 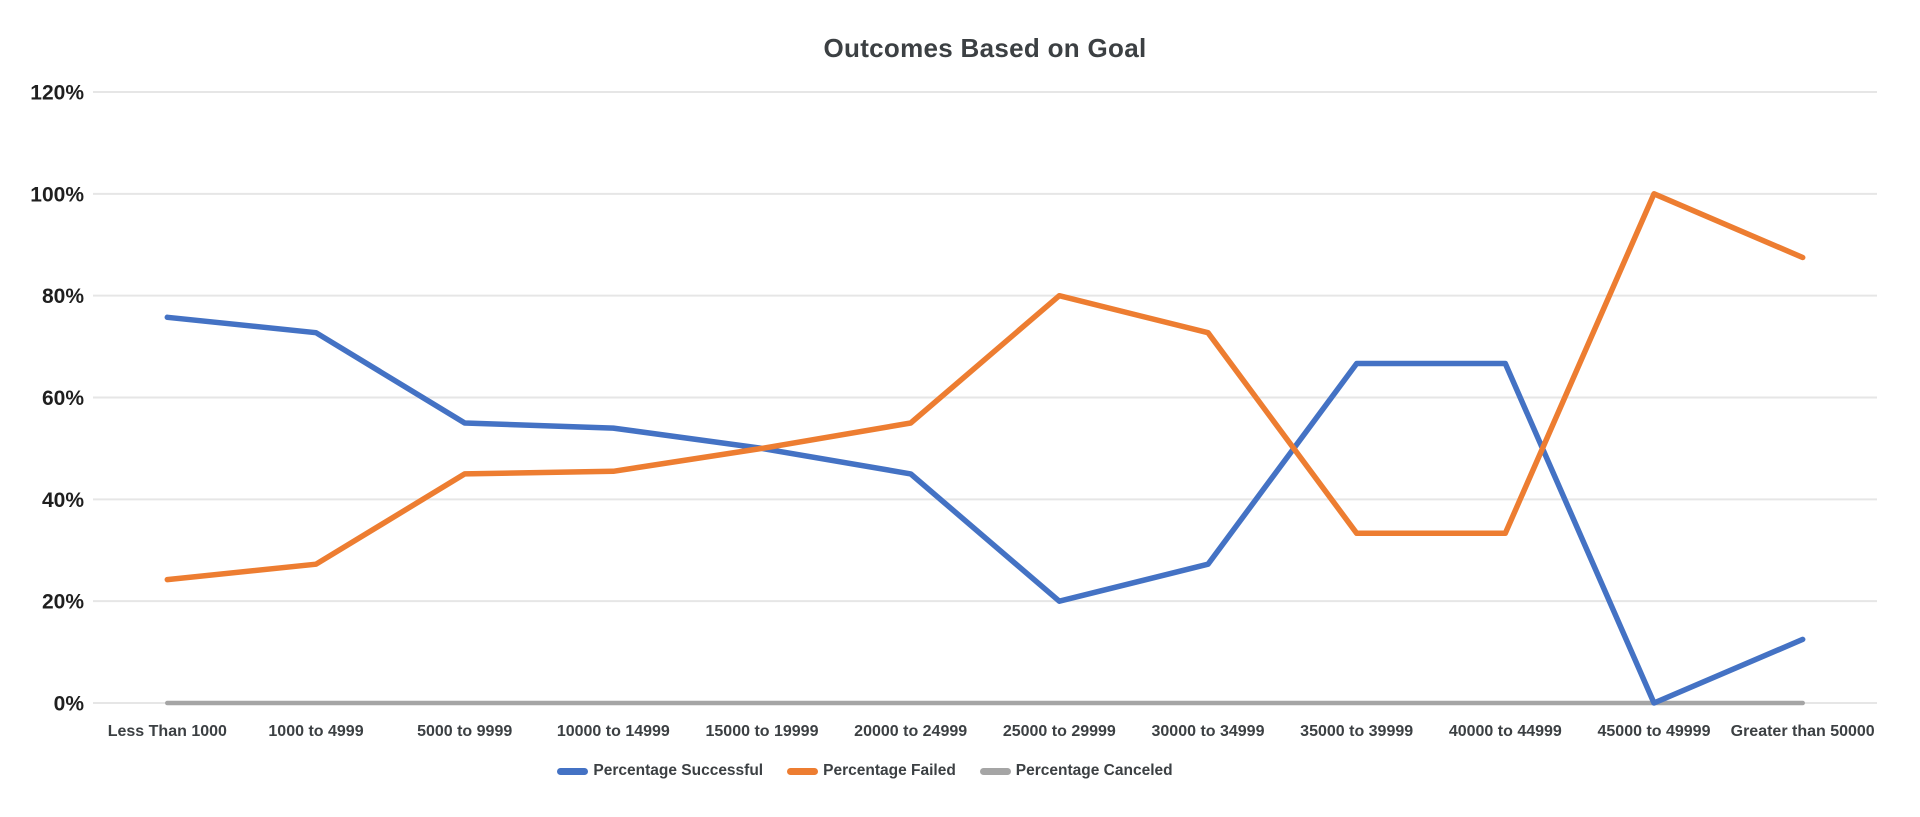 What do you see at coordinates (573, 771) in the screenshot?
I see `legend-swatch-successful-icon` at bounding box center [573, 771].